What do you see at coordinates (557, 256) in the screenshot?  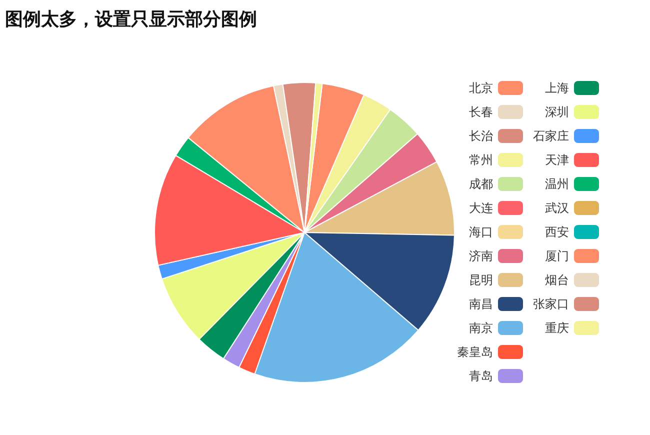 I see `legend-label: 厦门` at bounding box center [557, 256].